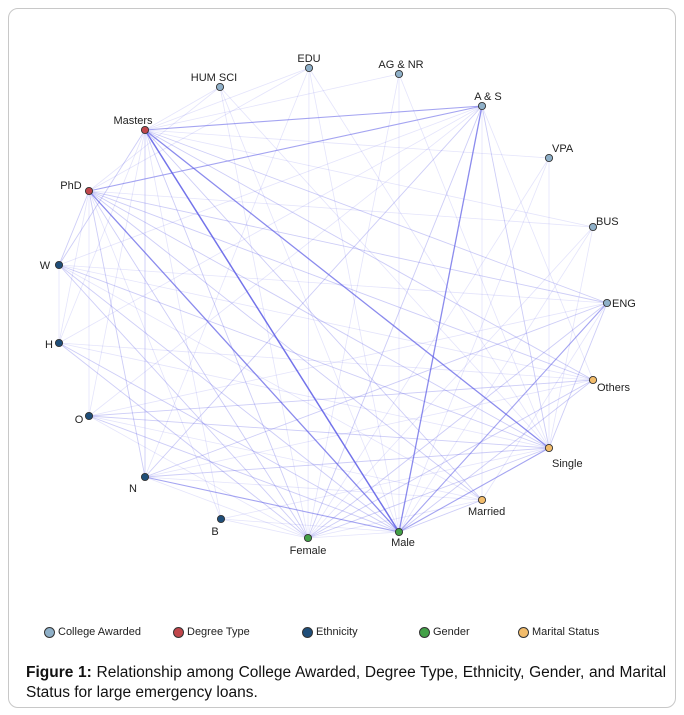 The image size is (684, 715). Describe the element at coordinates (593, 380) in the screenshot. I see `node-others` at that location.